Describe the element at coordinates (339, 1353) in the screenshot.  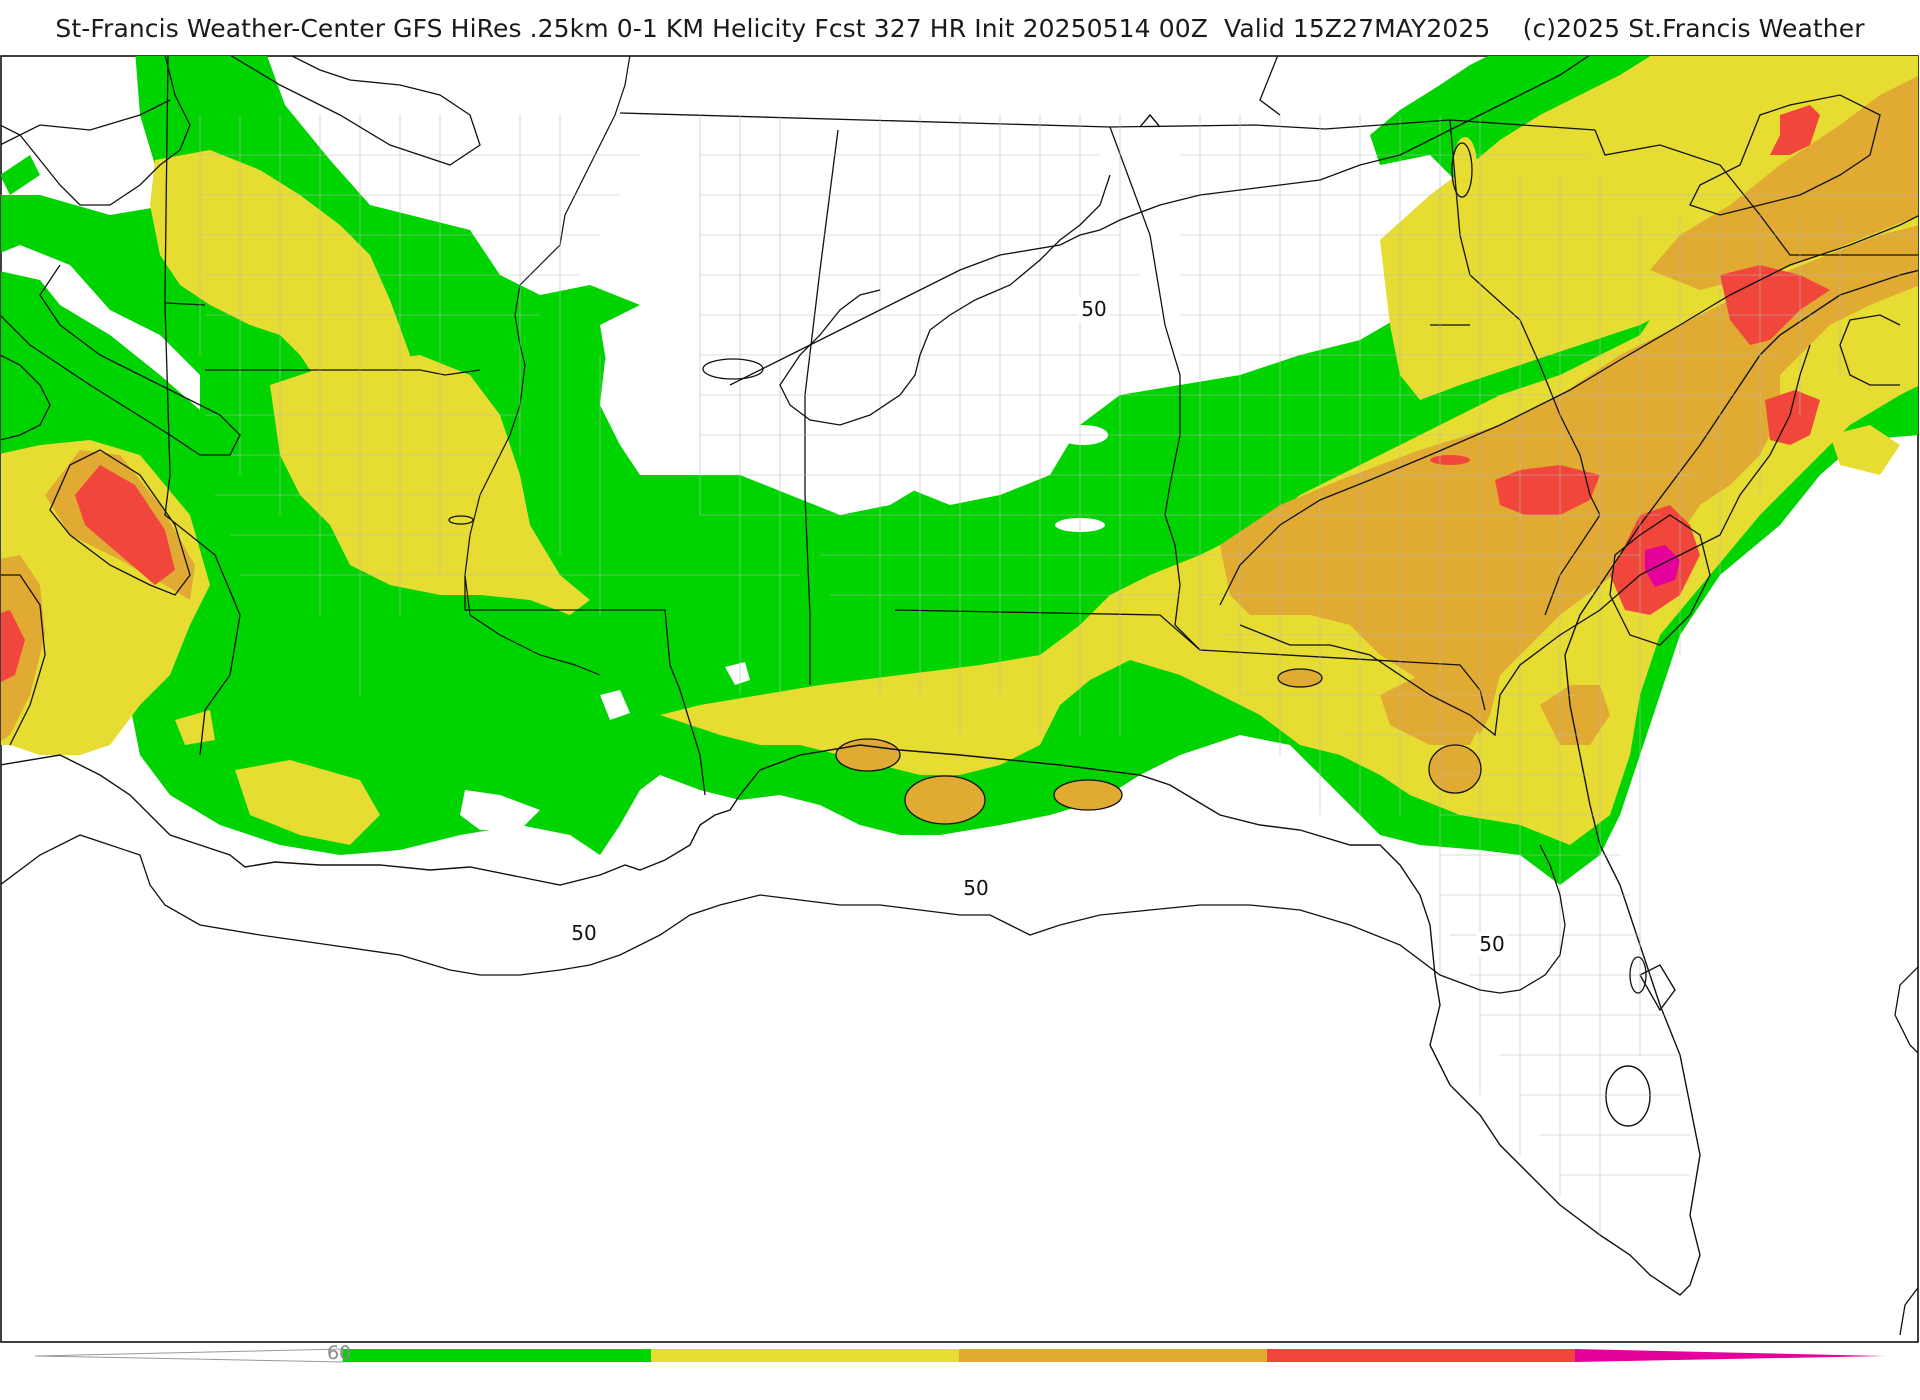
I see `legend-tick-label: 60` at that location.